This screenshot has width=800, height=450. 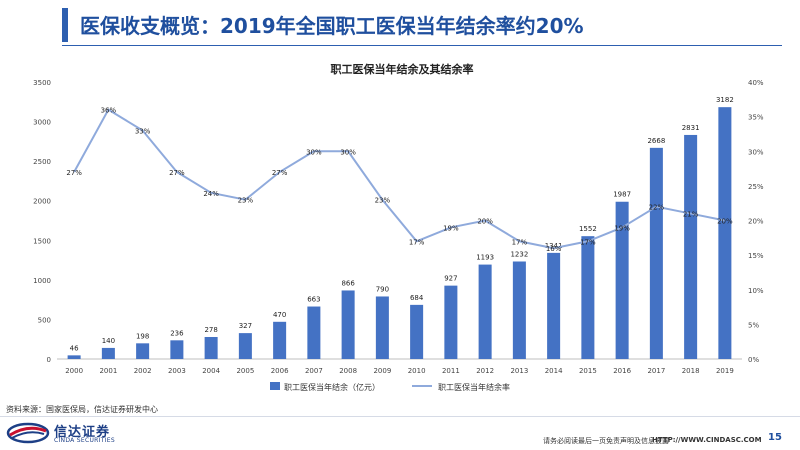 I want to click on y-left-tick-label: 0, so click(x=49, y=360).